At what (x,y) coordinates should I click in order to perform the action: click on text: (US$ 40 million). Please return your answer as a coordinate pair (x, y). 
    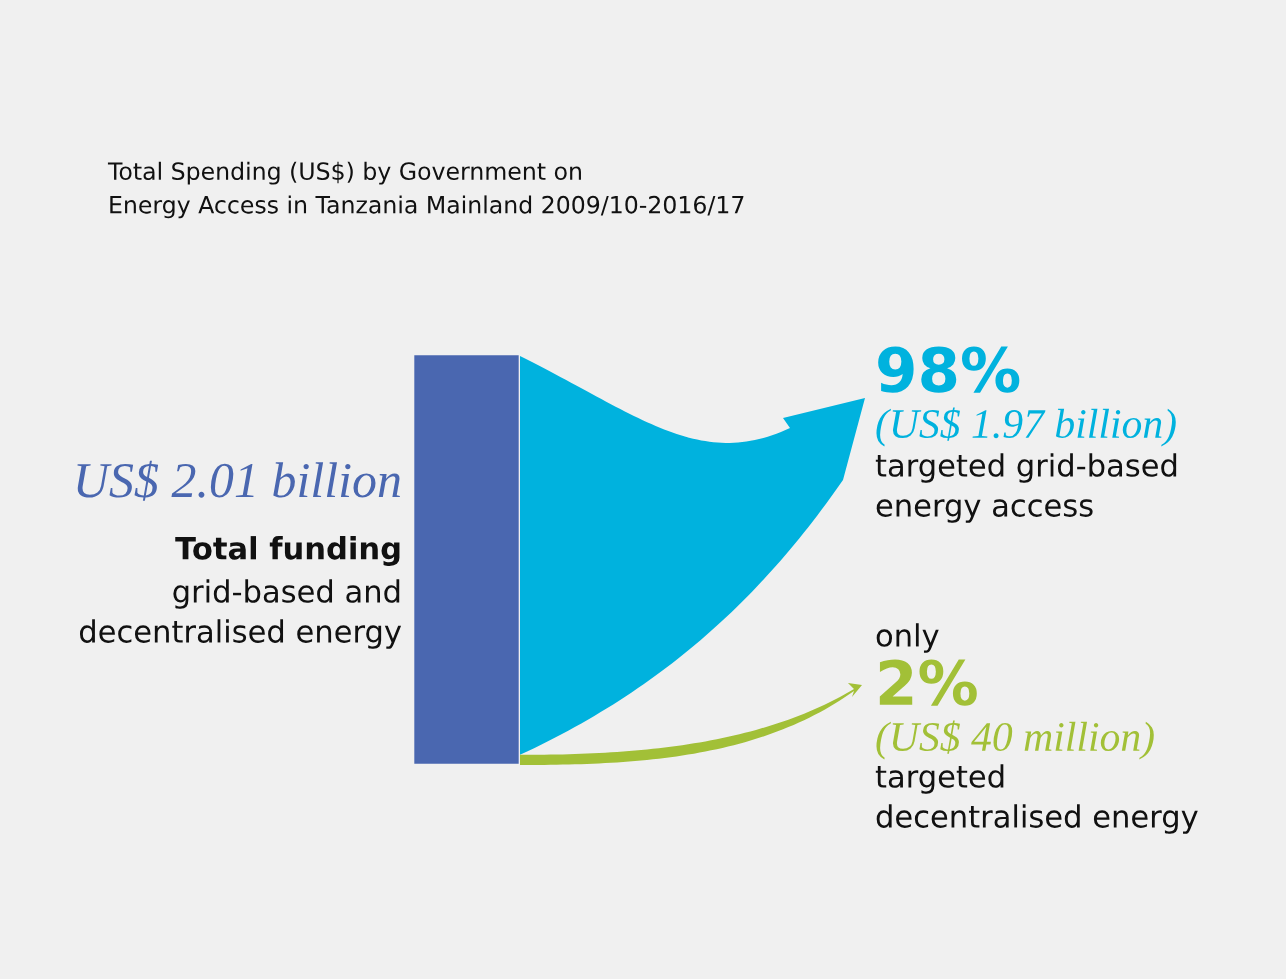
    Looking at the image, I should click on (1015, 740).